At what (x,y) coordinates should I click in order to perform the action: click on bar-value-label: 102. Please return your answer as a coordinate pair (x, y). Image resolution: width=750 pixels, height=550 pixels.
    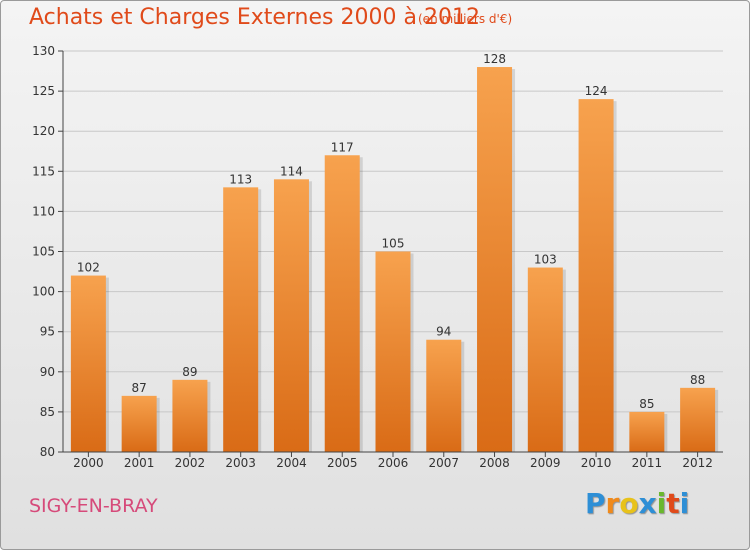
    Looking at the image, I should click on (88, 268).